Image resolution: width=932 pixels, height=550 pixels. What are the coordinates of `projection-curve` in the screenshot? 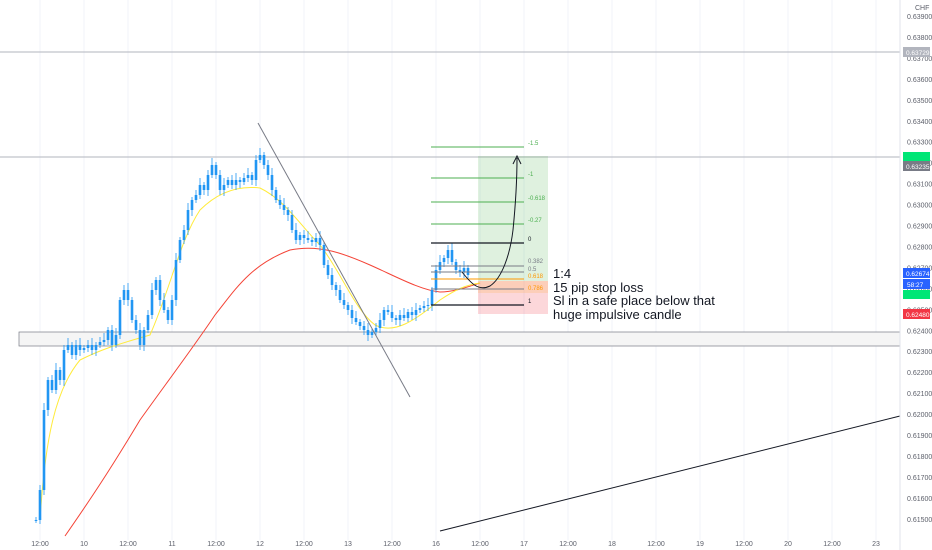 It's located at (489, 223).